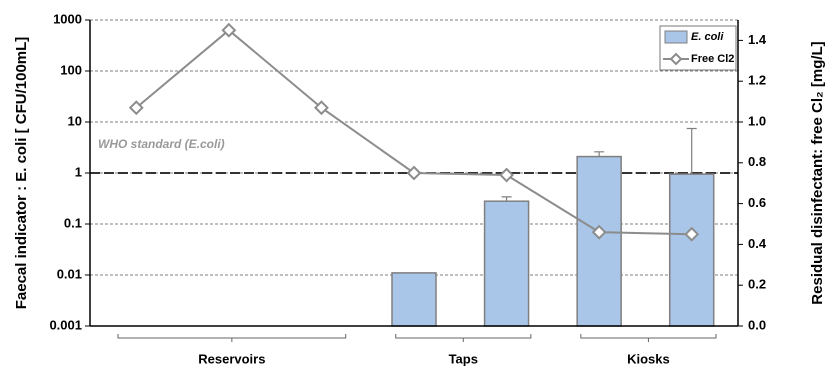 The width and height of the screenshot is (835, 381). What do you see at coordinates (757, 161) in the screenshot?
I see `y2-tick-label: 0.8` at bounding box center [757, 161].